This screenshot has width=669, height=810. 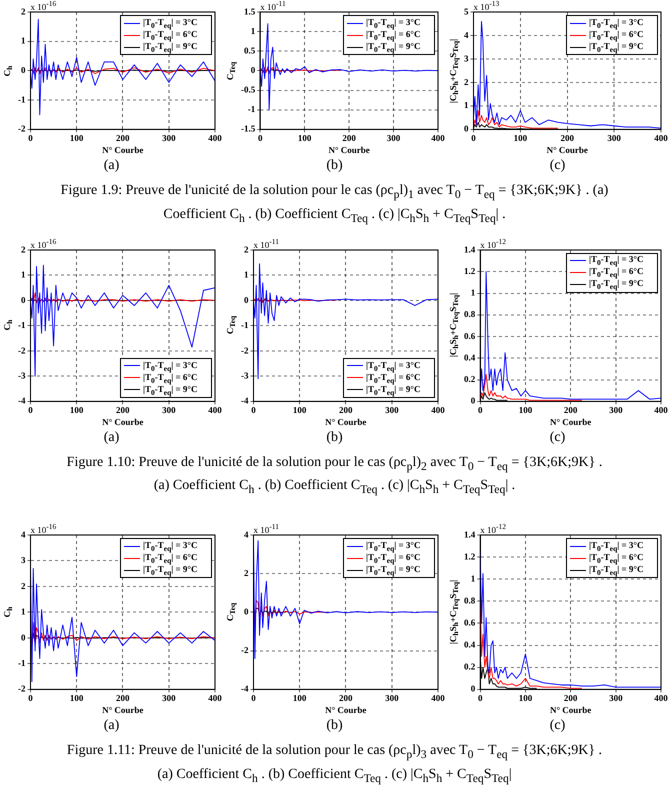 What do you see at coordinates (487, 6) in the screenshot?
I see `annotation: x 10$^{-13}$` at bounding box center [487, 6].